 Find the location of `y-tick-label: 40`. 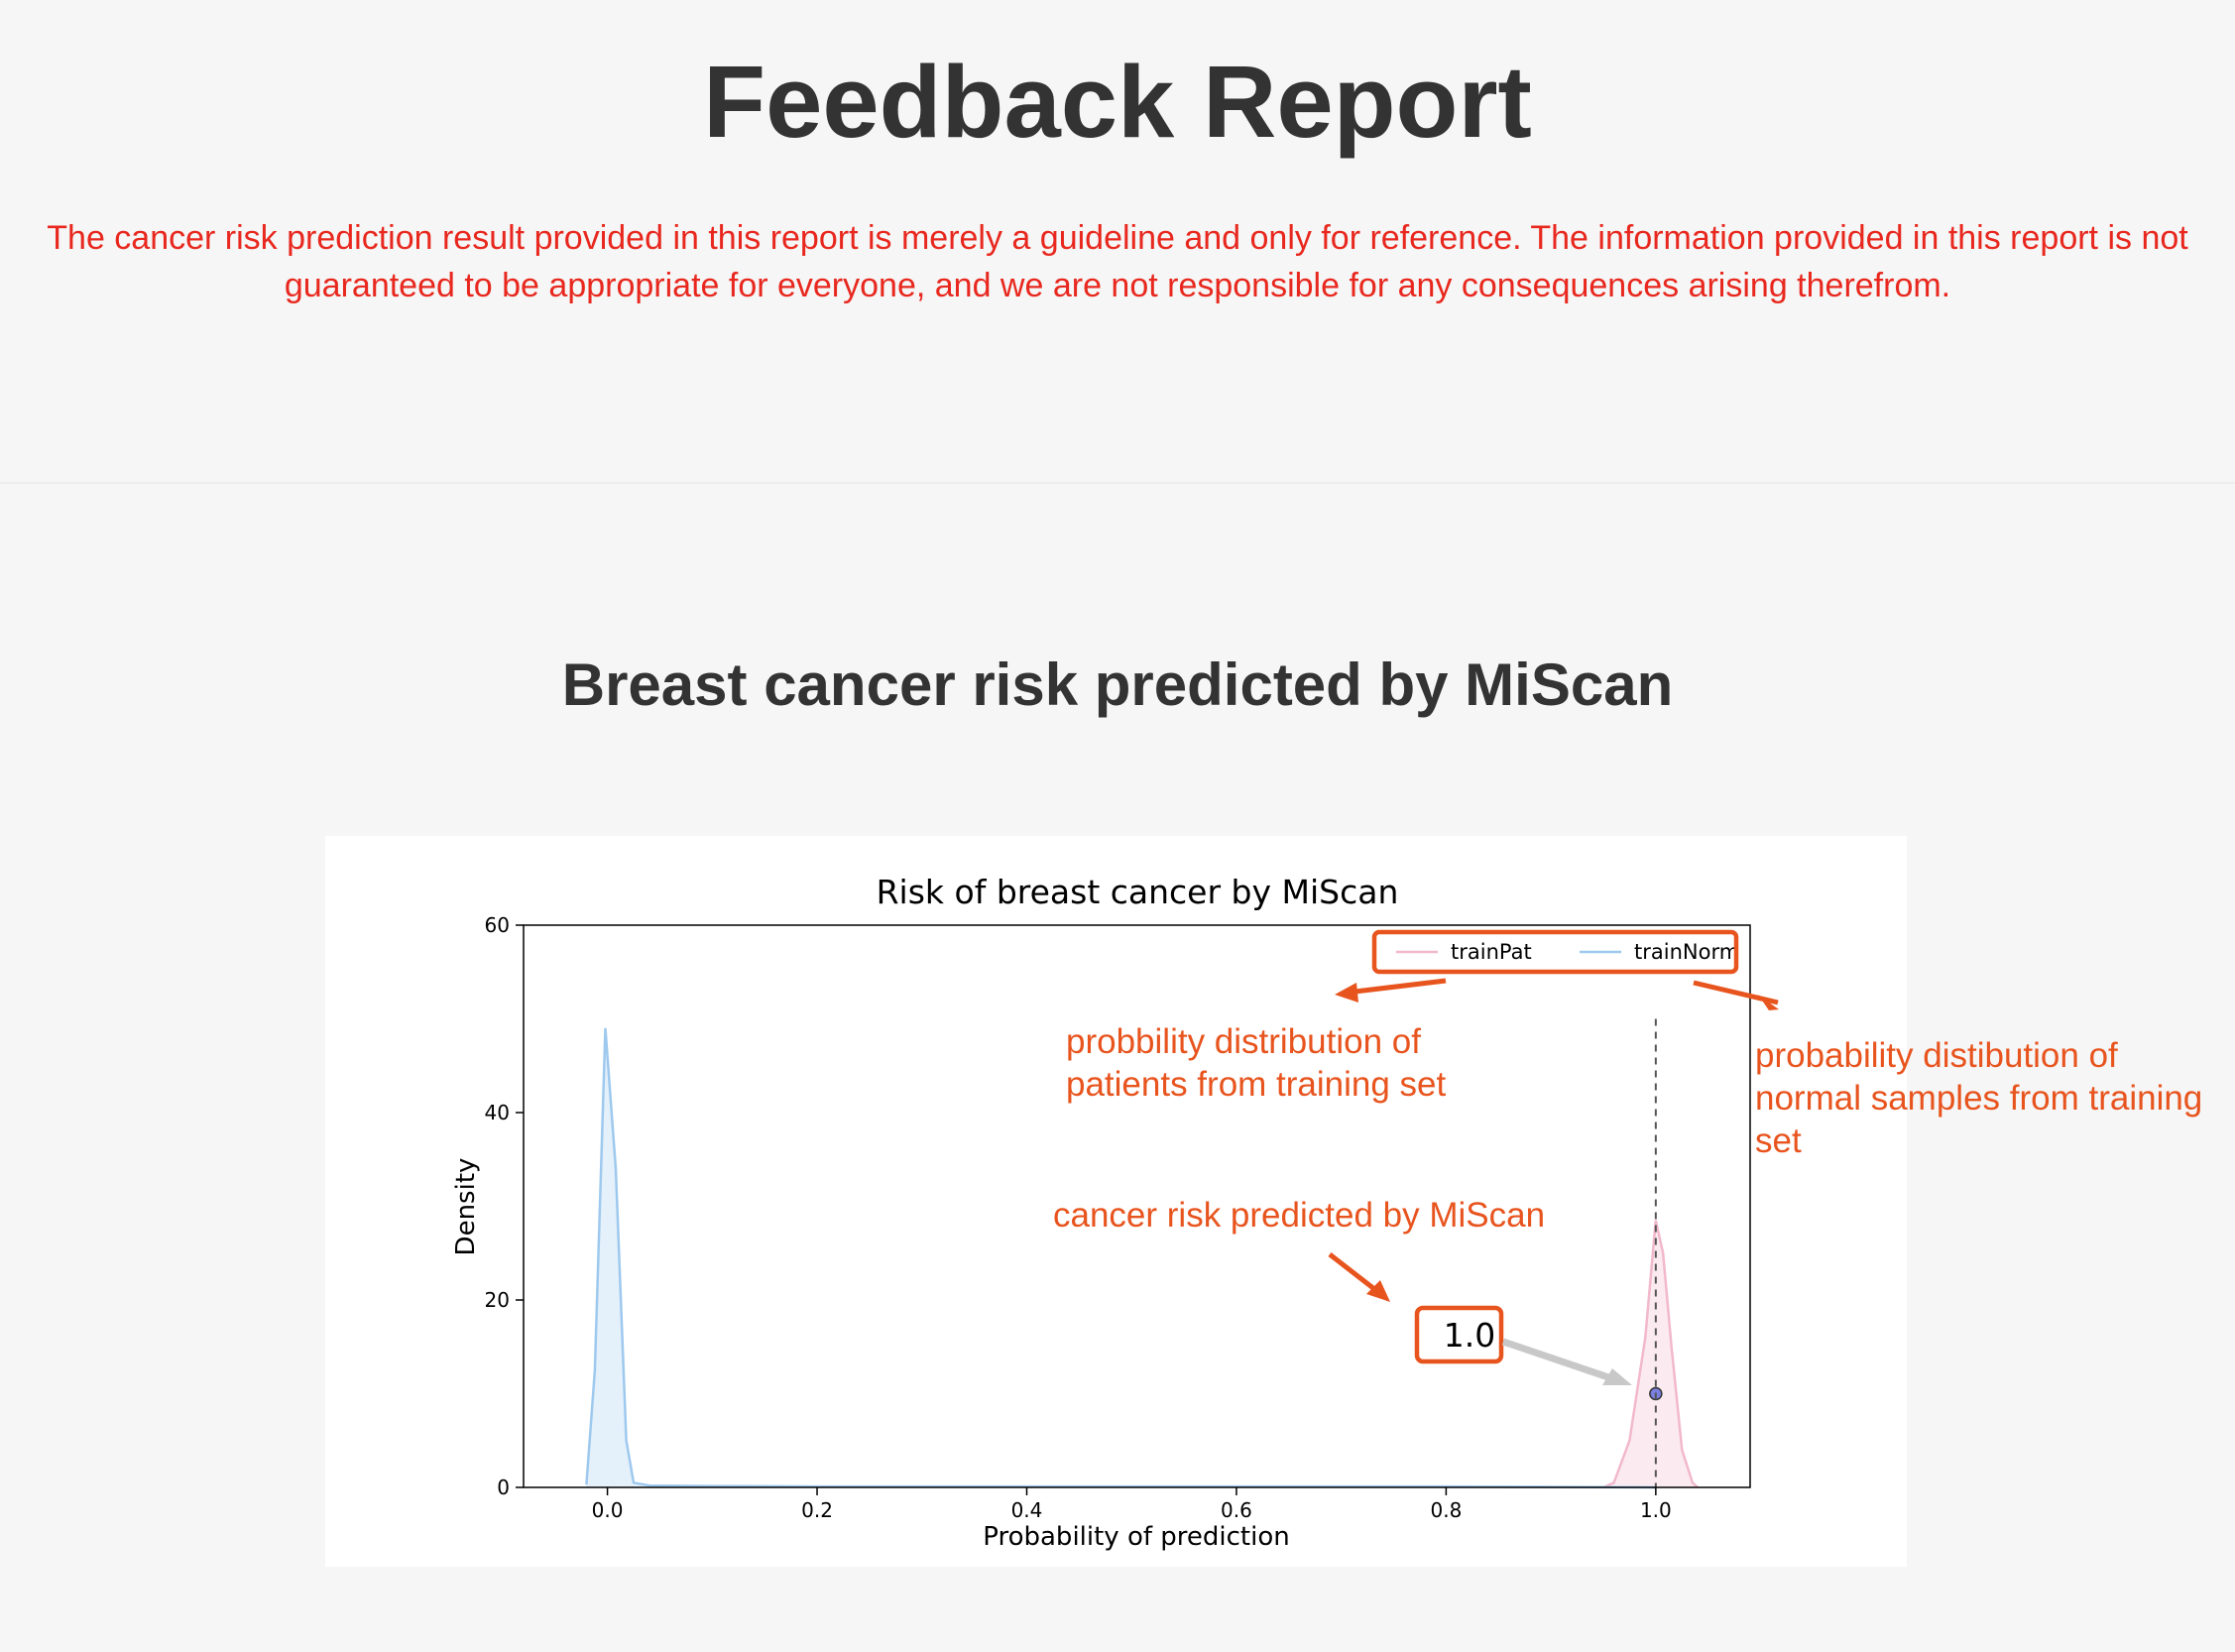

y-tick-label: 40 is located at coordinates (497, 1112).